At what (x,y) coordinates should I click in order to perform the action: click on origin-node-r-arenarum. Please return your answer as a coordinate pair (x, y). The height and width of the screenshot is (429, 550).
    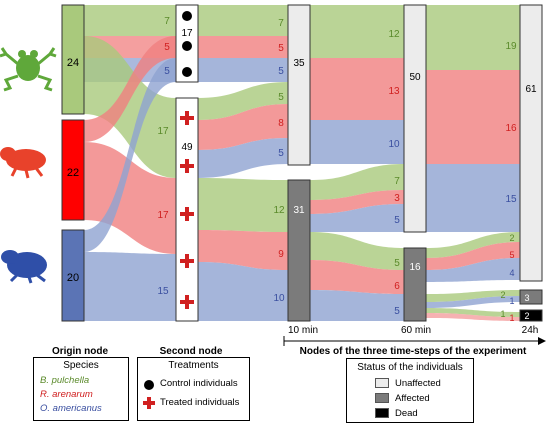
    Looking at the image, I should click on (73, 170).